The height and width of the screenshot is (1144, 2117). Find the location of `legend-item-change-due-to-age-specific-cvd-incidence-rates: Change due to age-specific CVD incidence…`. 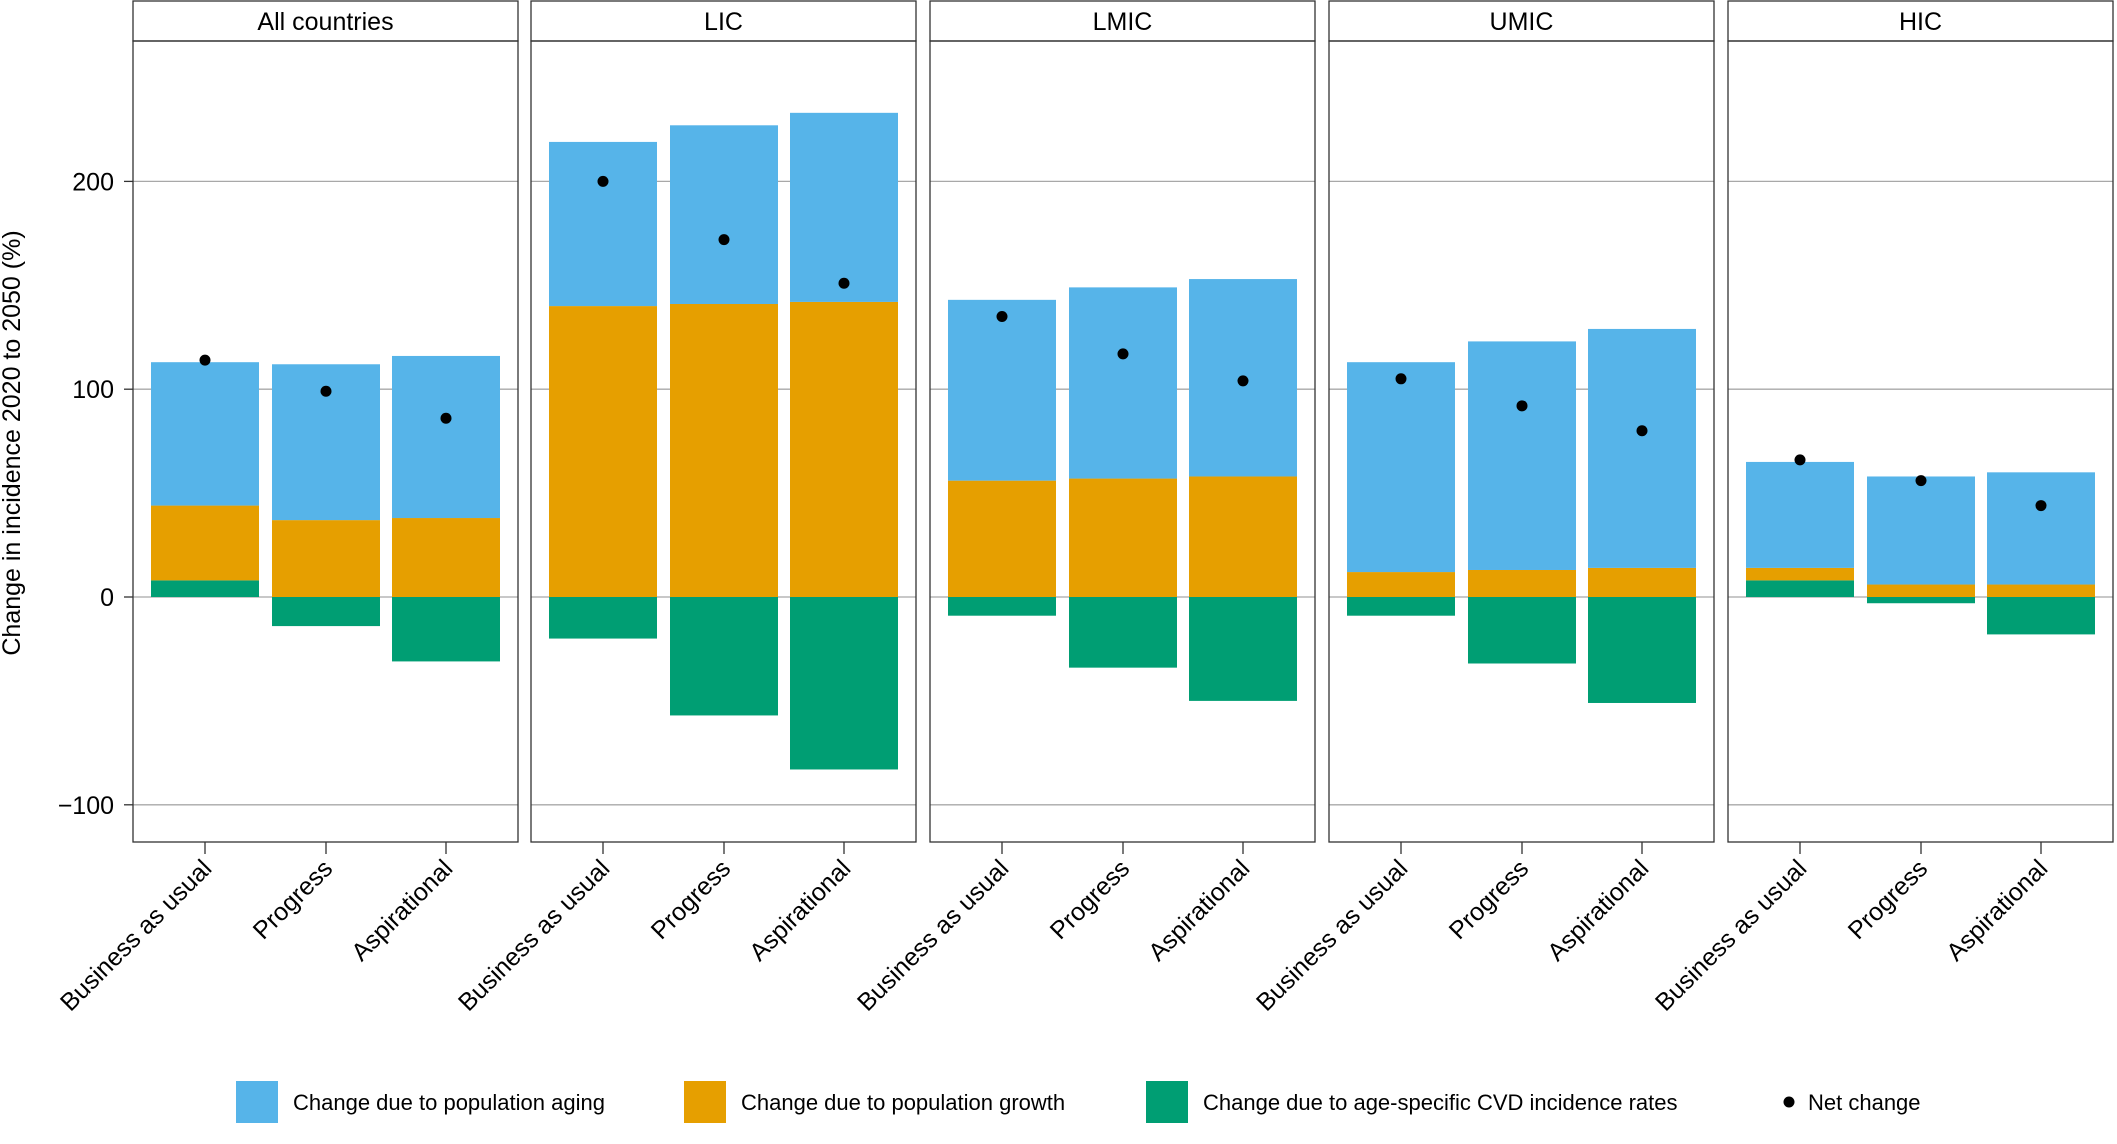

legend-item-change-due-to-age-specific-cvd-incidence-rates: Change due to age-specific CVD incidence… is located at coordinates (1412, 1102).